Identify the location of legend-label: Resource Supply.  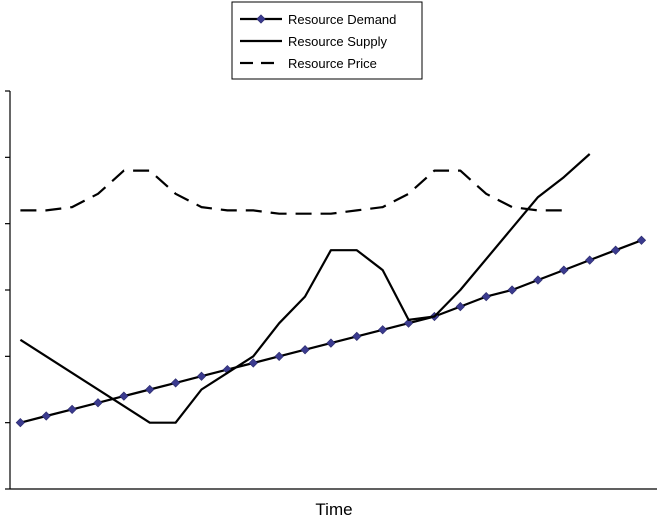
(337, 41).